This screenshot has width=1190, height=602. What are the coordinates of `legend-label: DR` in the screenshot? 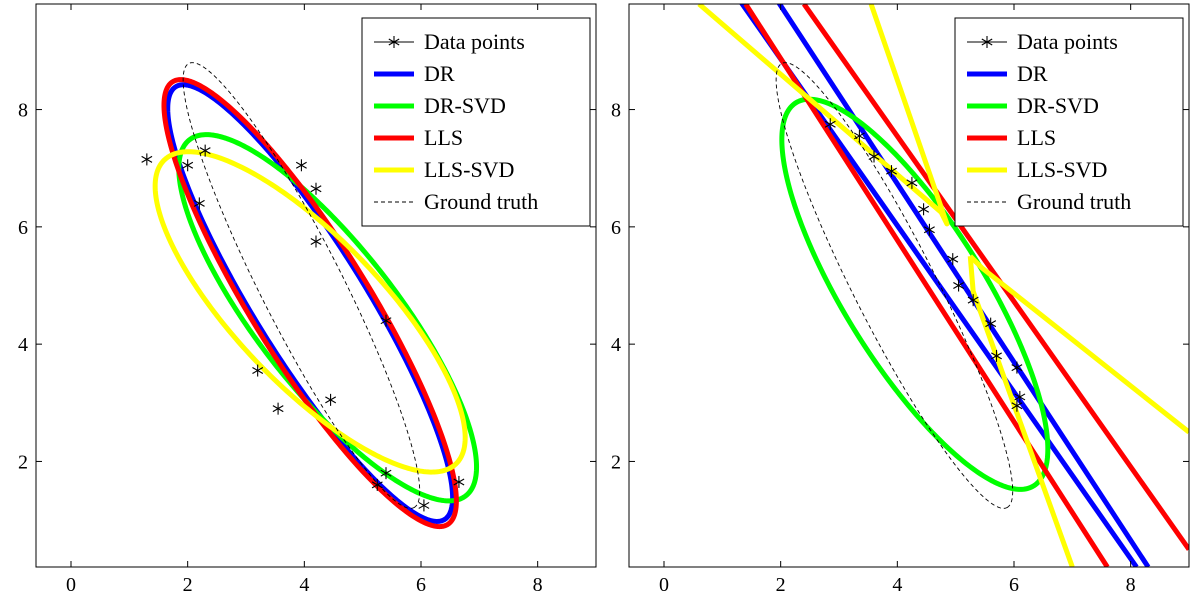 It's located at (1032, 73).